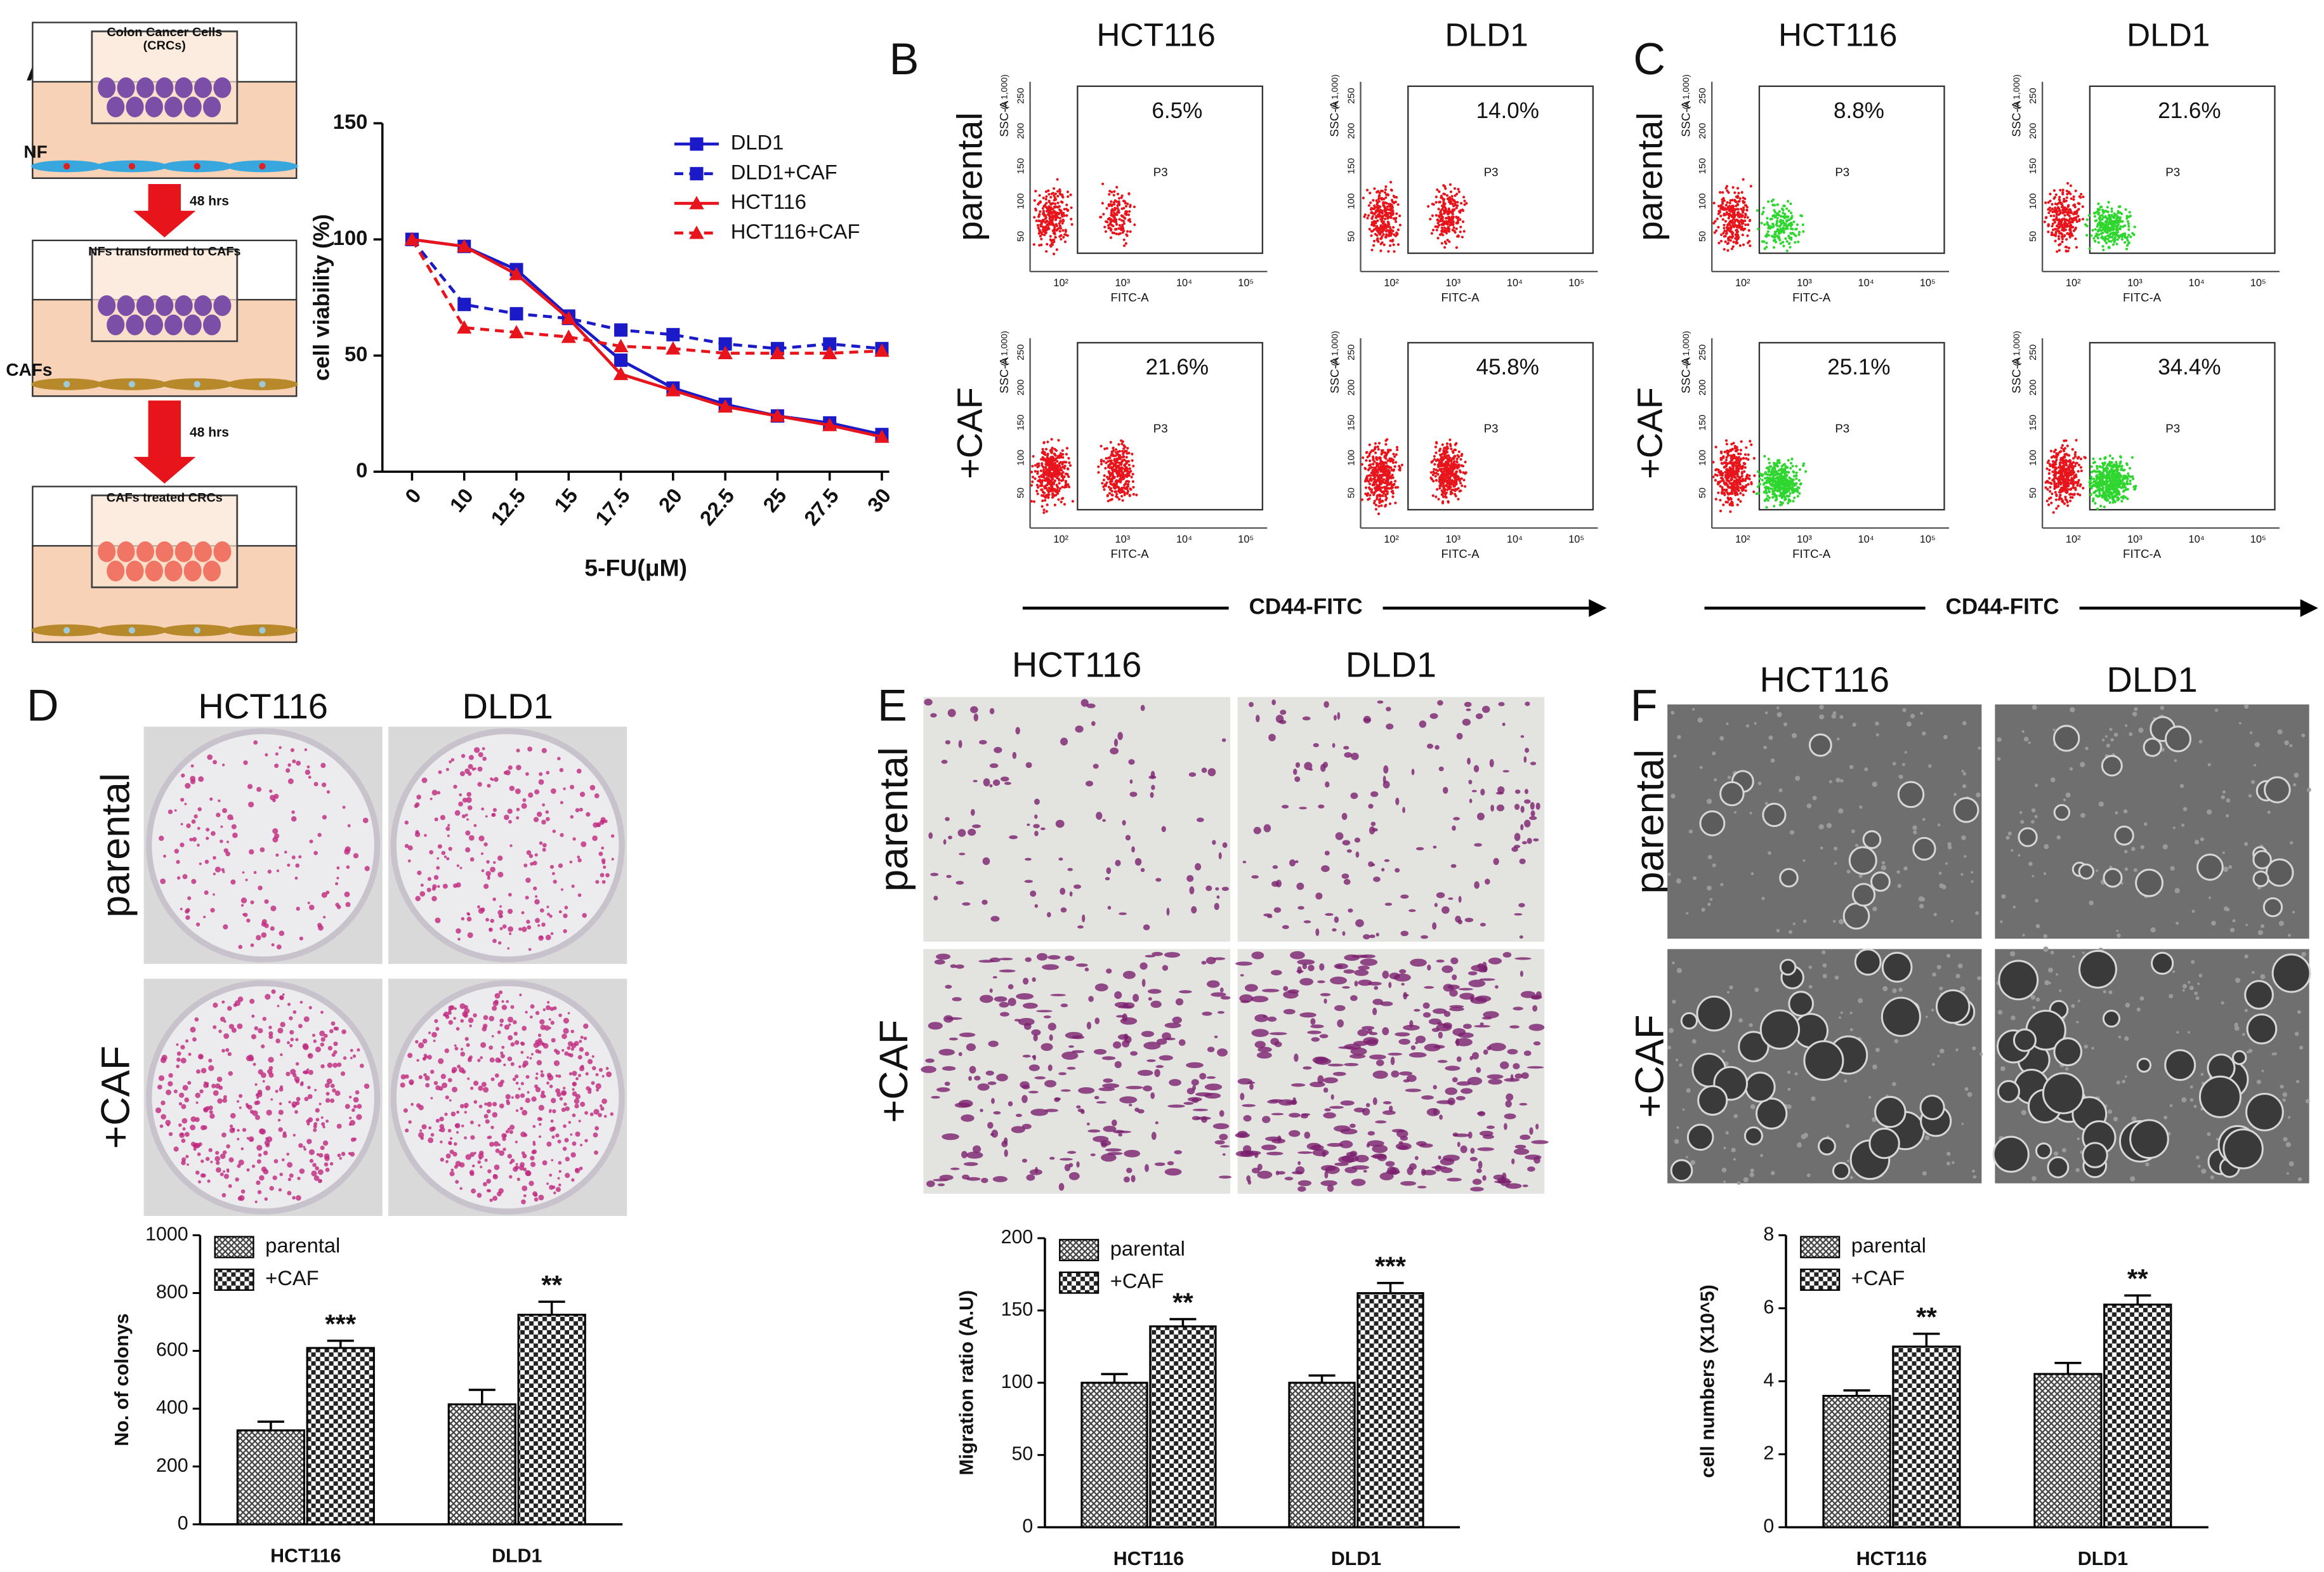 This screenshot has height=1572, width=2324. What do you see at coordinates (774, 500) in the screenshot?
I see `x-tick-label: 25` at bounding box center [774, 500].